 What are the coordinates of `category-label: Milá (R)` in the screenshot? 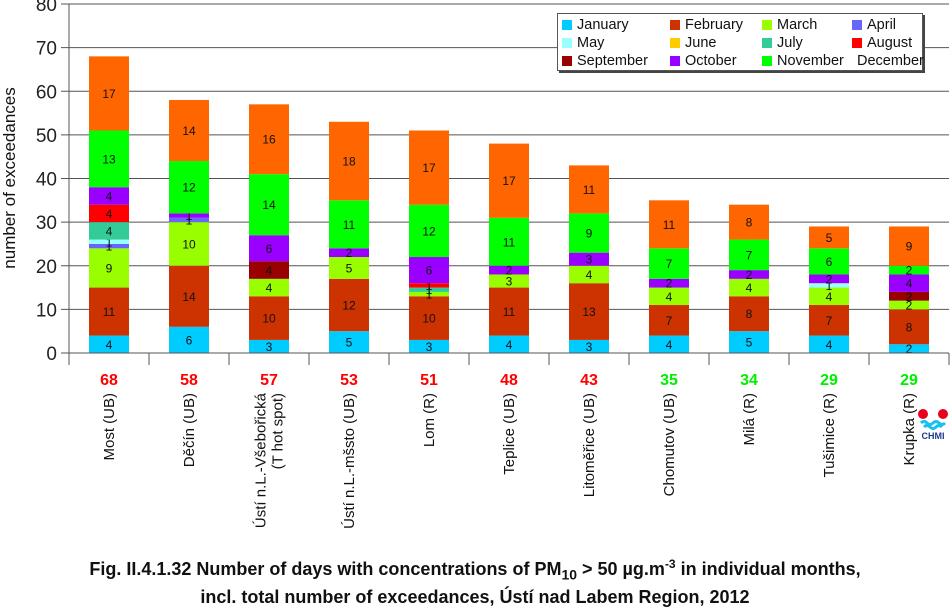 It's located at (749, 419).